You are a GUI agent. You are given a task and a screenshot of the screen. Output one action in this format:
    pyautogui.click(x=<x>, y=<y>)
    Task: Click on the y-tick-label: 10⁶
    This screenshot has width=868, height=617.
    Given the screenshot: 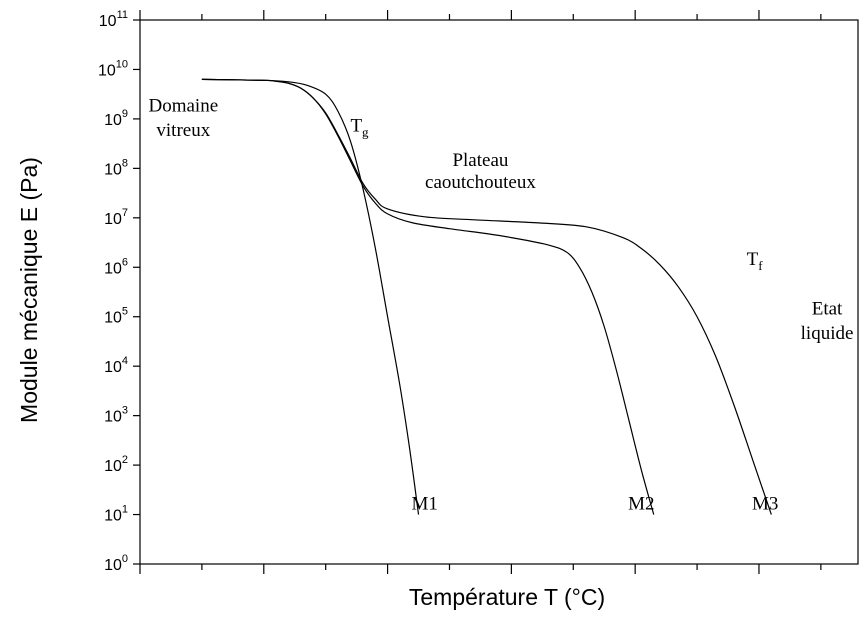 What is the action you would take?
    pyautogui.click(x=116, y=266)
    